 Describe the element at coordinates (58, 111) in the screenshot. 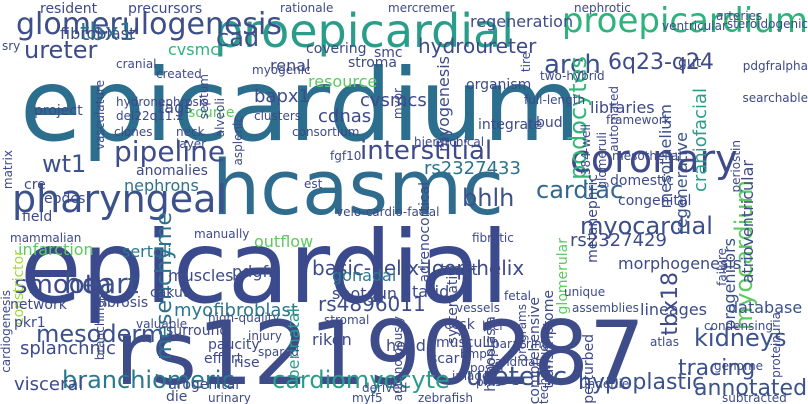

I see `cloud-word: project` at that location.